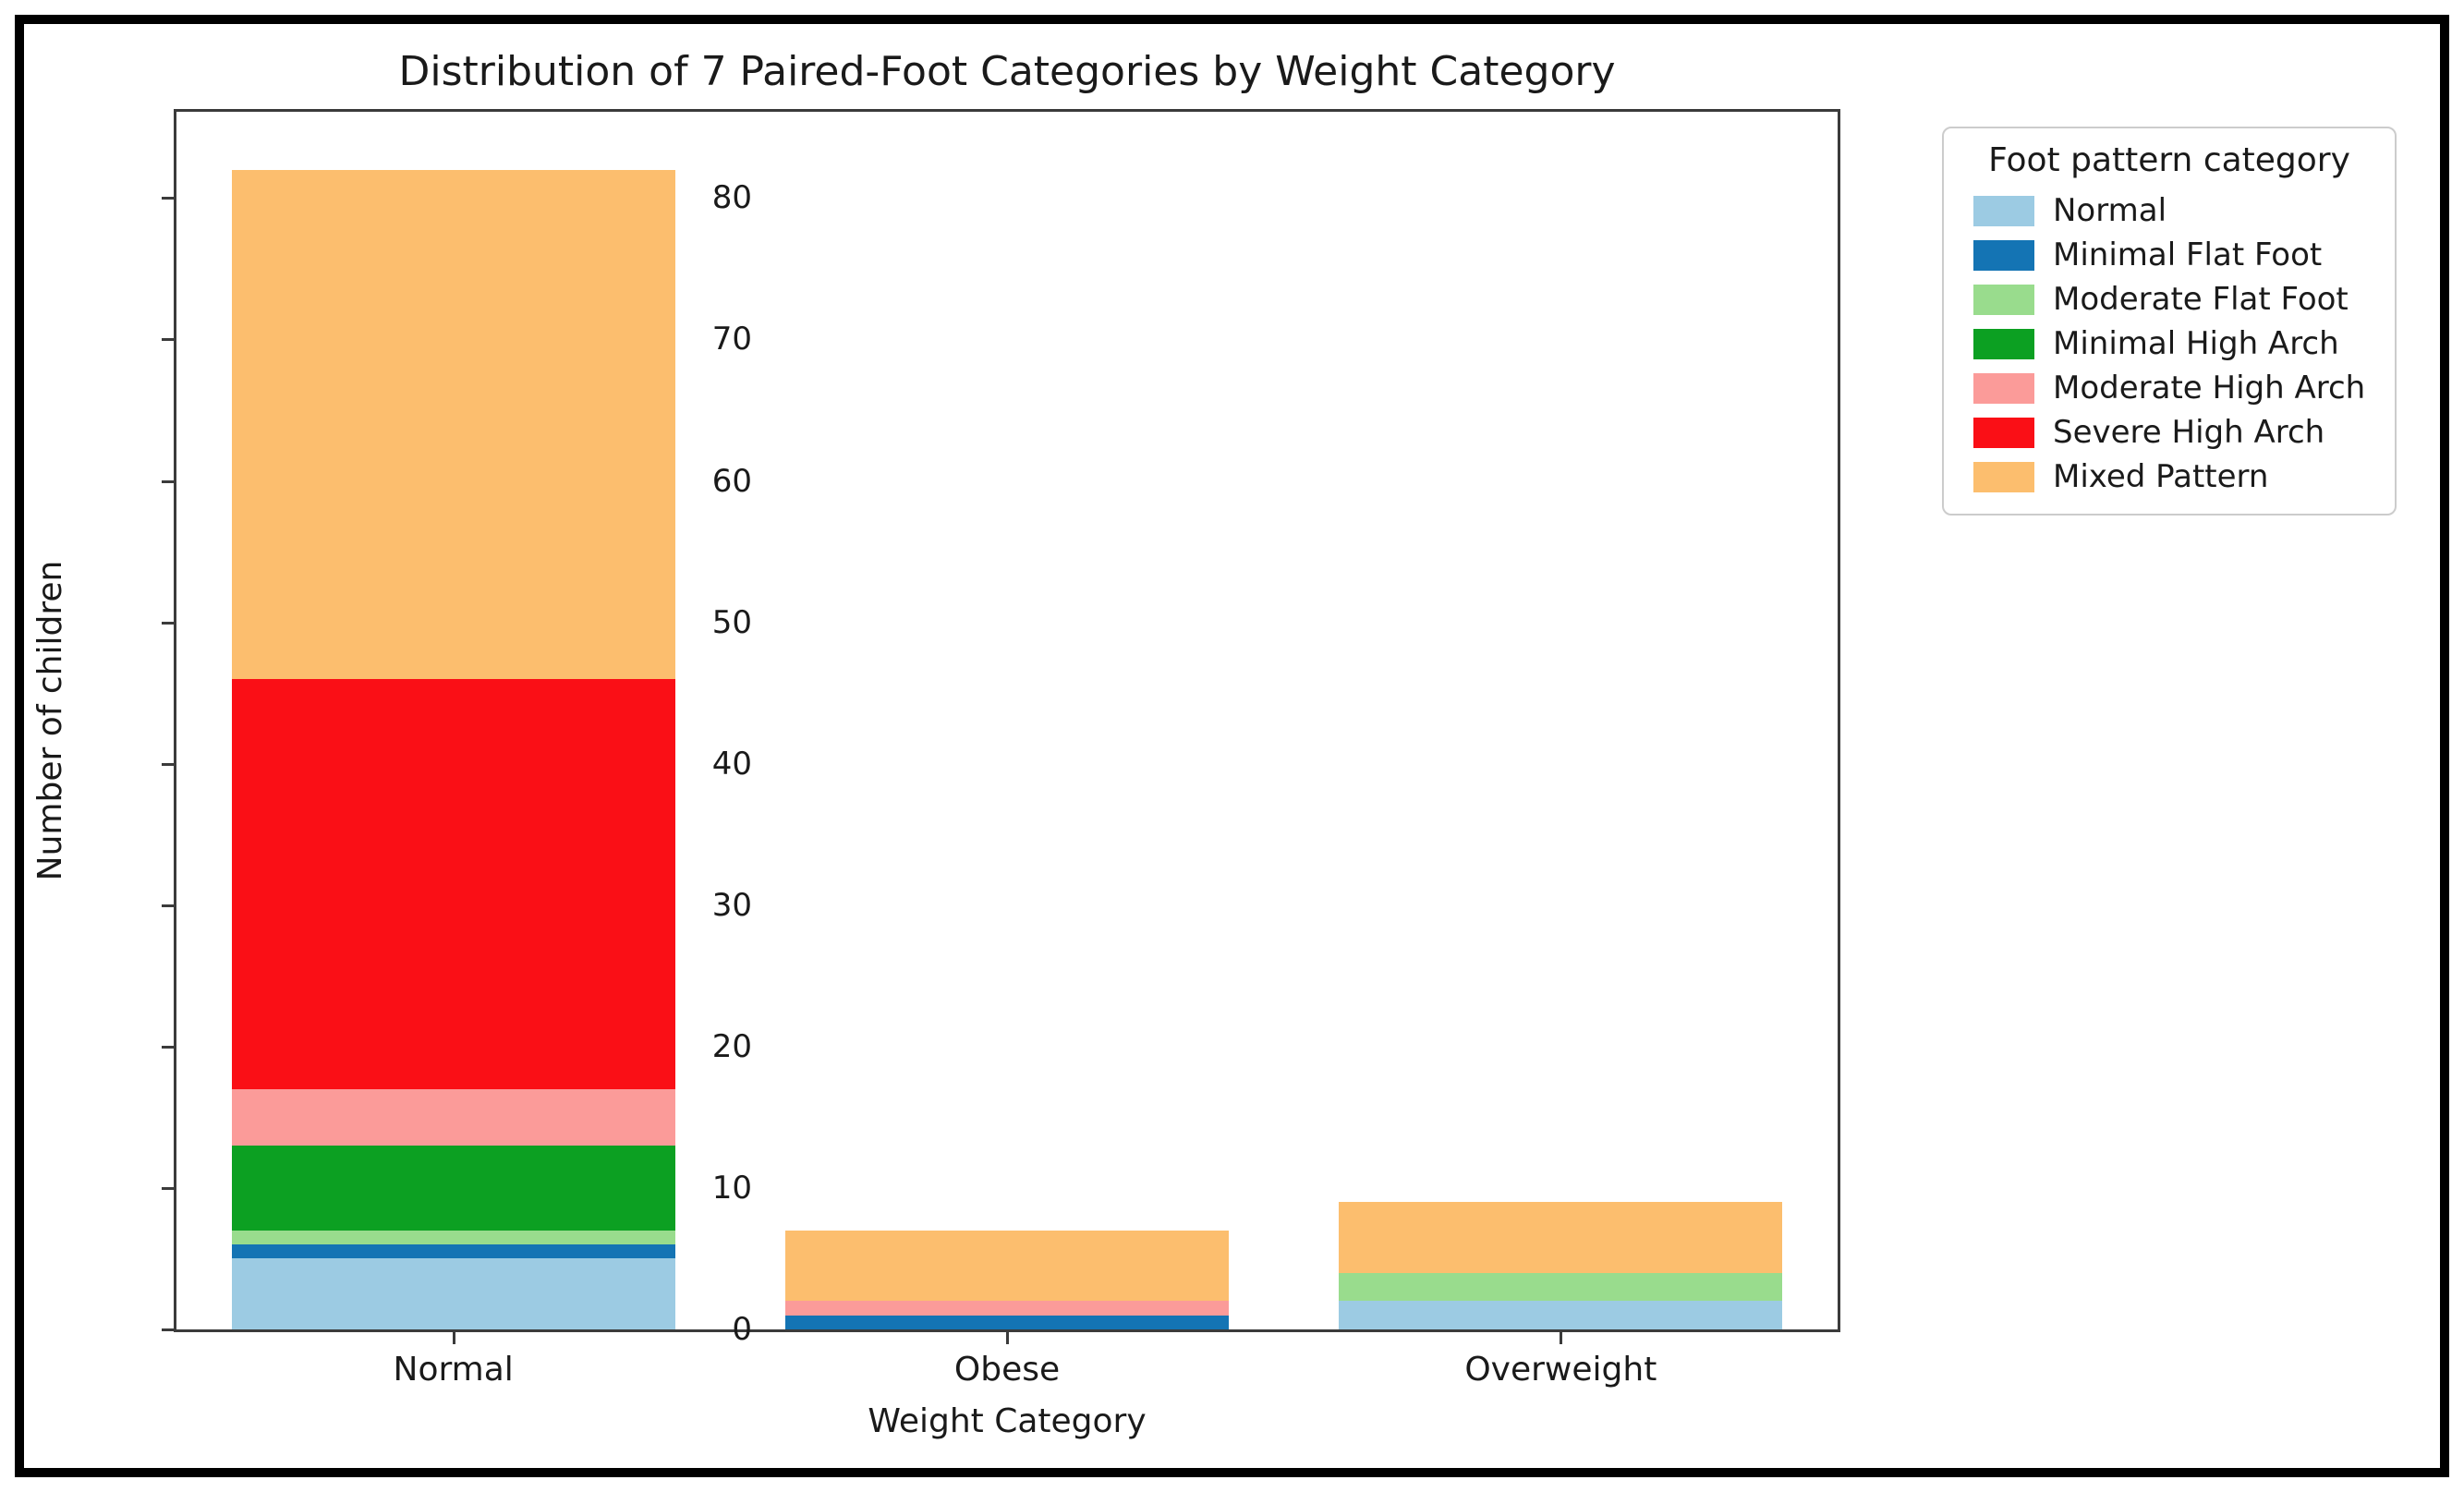  I want to click on x-tick-label: Normal, so click(453, 1370).